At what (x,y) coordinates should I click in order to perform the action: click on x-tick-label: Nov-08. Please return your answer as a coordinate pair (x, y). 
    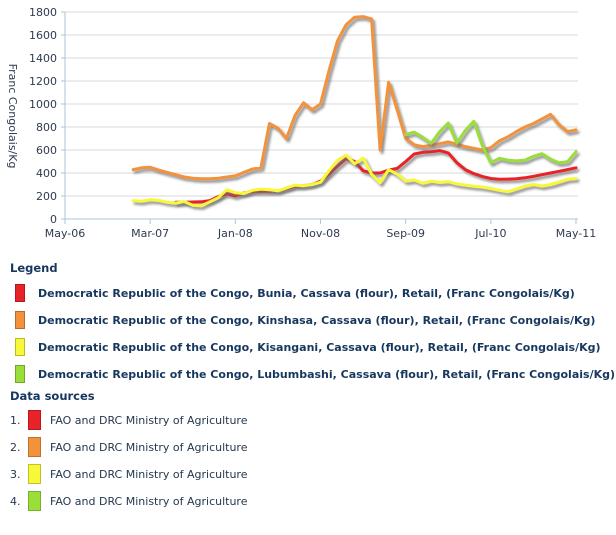
    Looking at the image, I should click on (320, 233).